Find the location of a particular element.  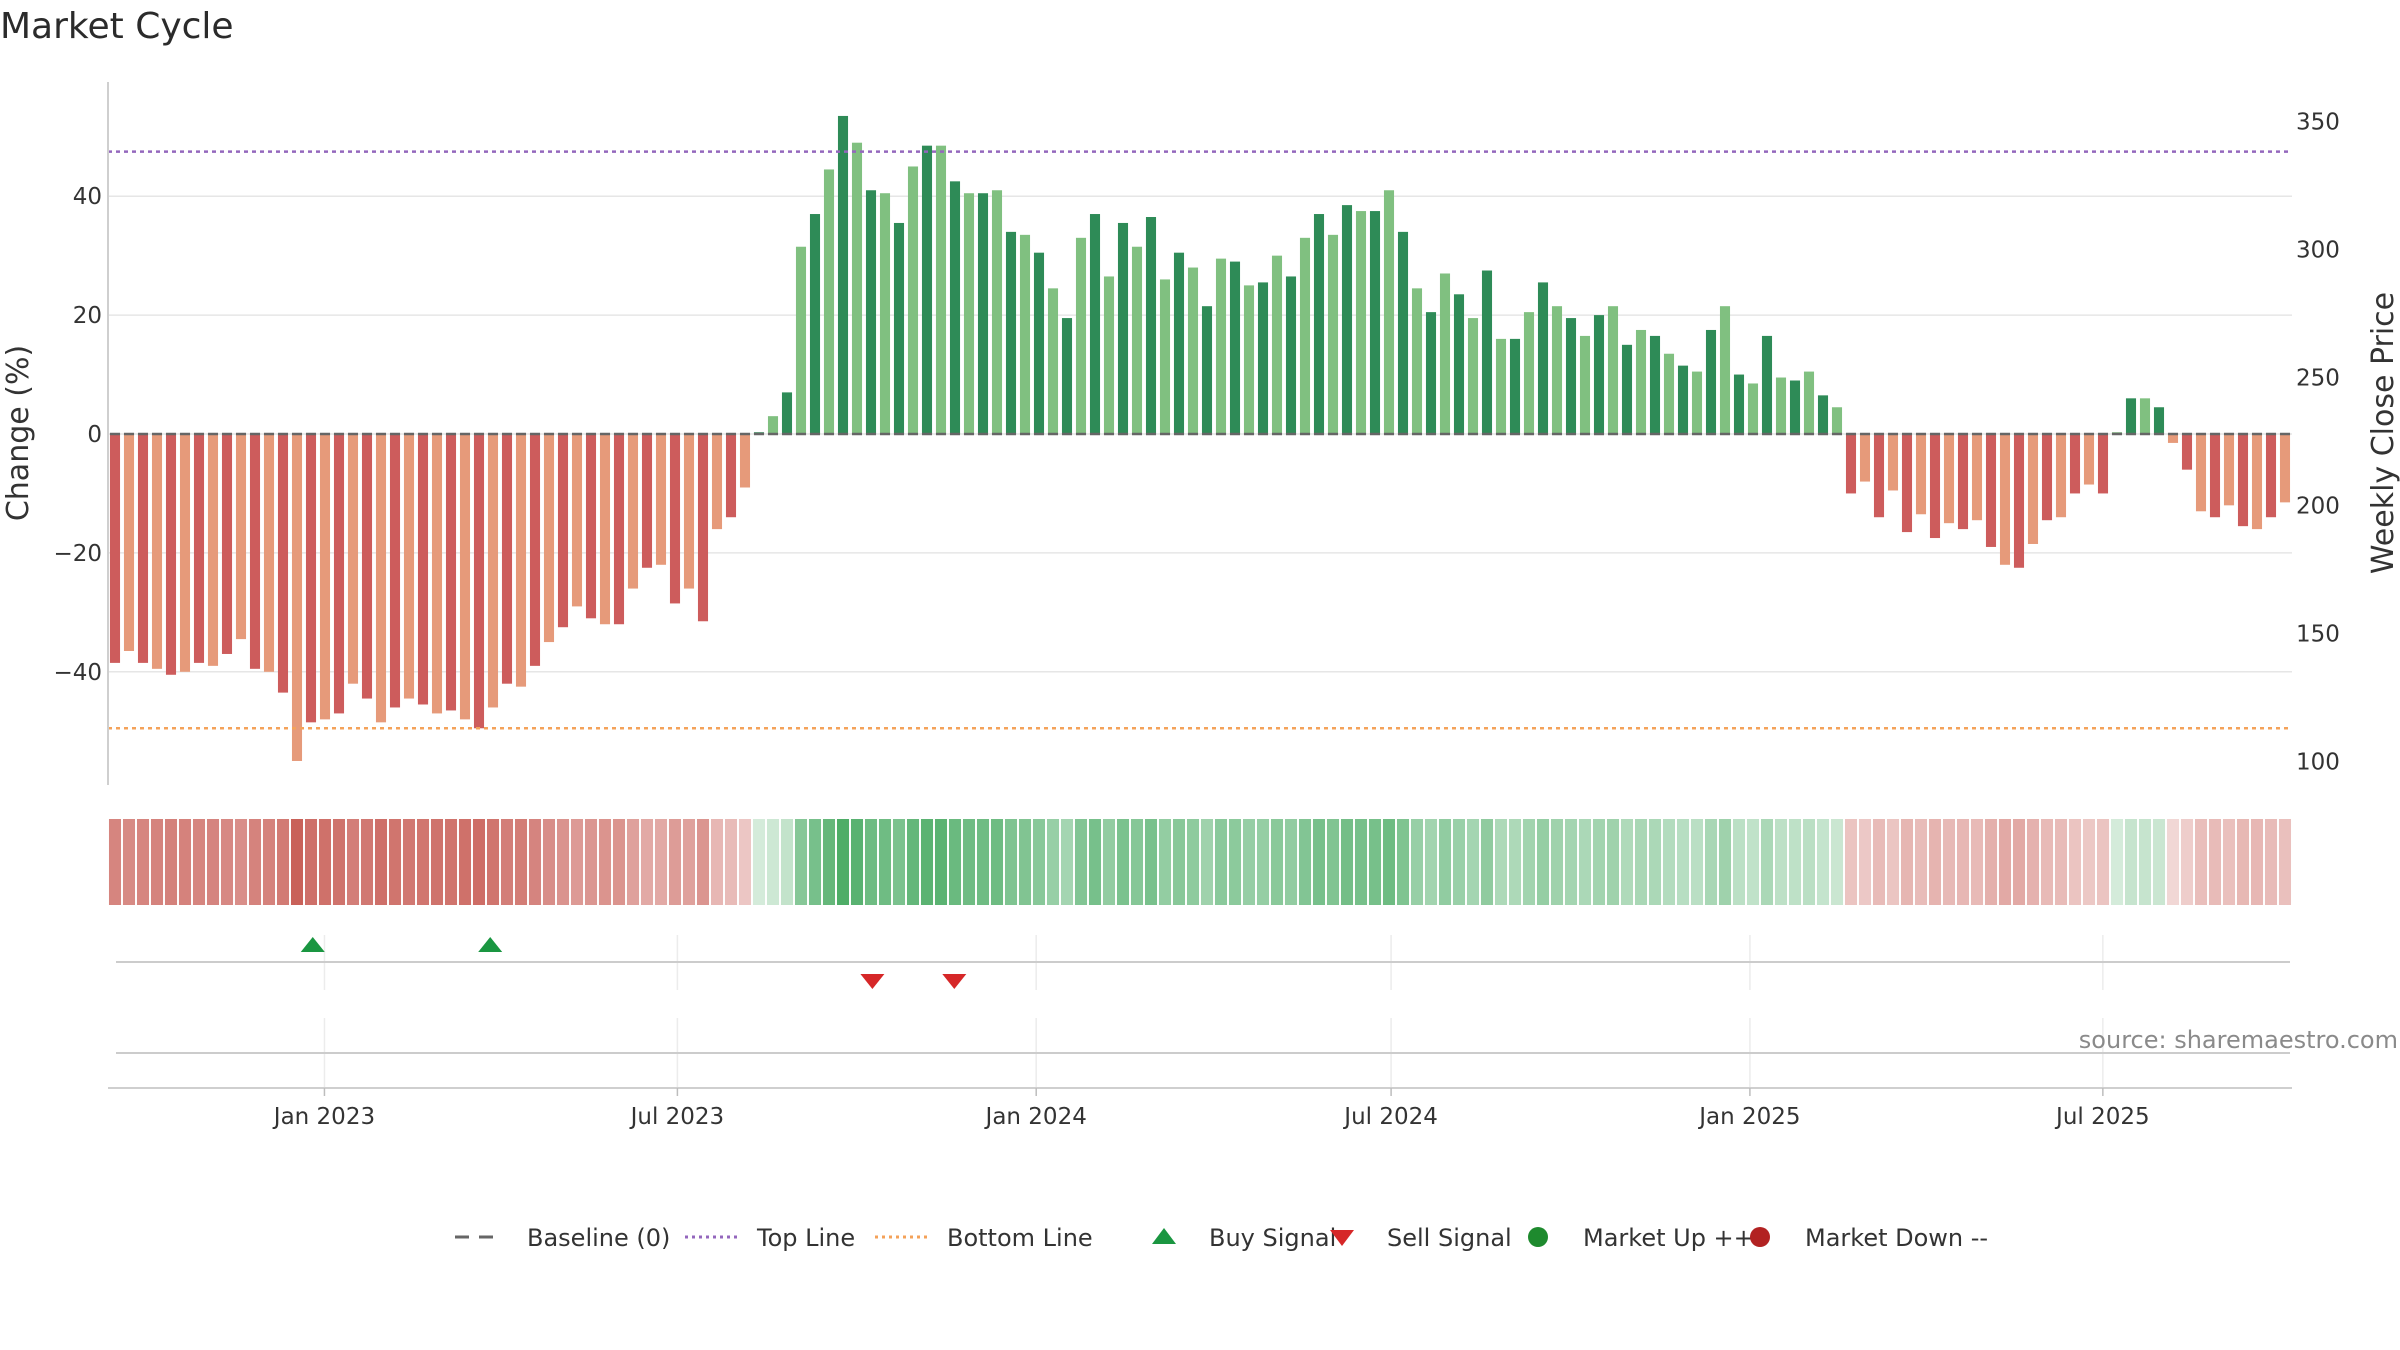

chart-title: Market Cycle is located at coordinates (117, 26).